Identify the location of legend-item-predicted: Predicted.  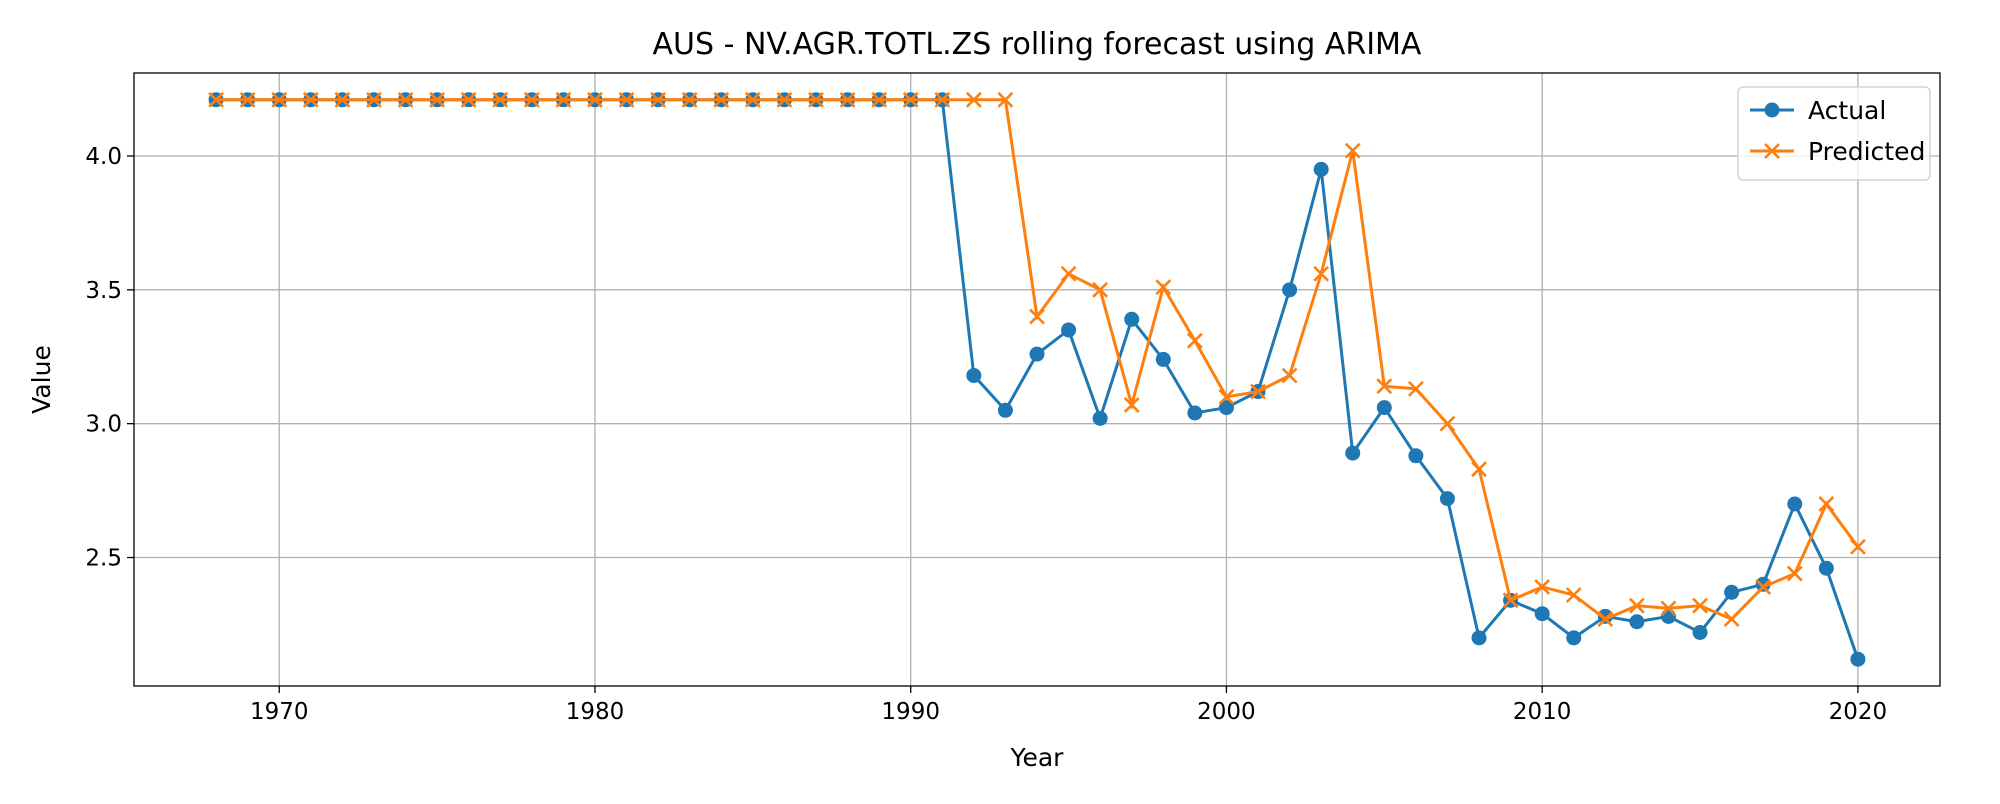
(1837, 151).